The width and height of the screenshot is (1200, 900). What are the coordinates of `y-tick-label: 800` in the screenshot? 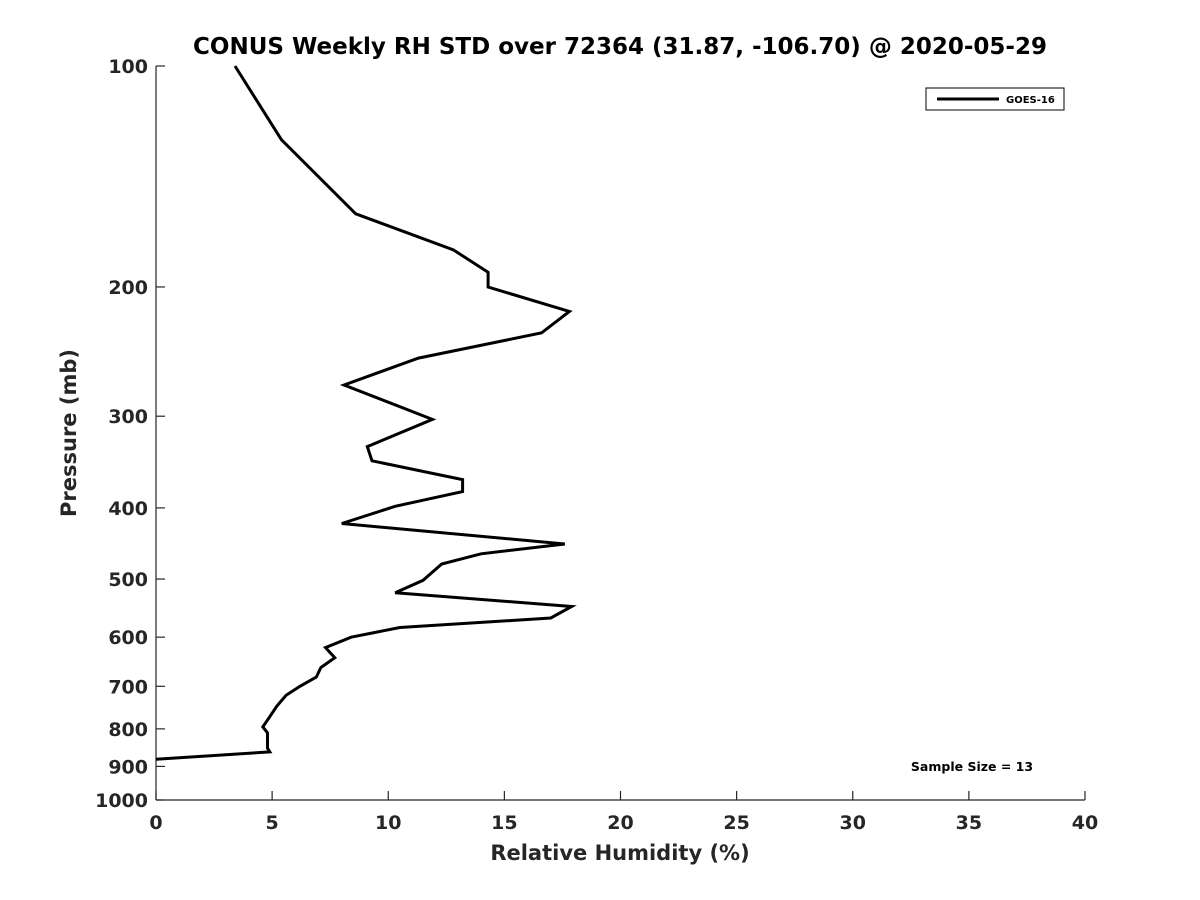 It's located at (128, 730).